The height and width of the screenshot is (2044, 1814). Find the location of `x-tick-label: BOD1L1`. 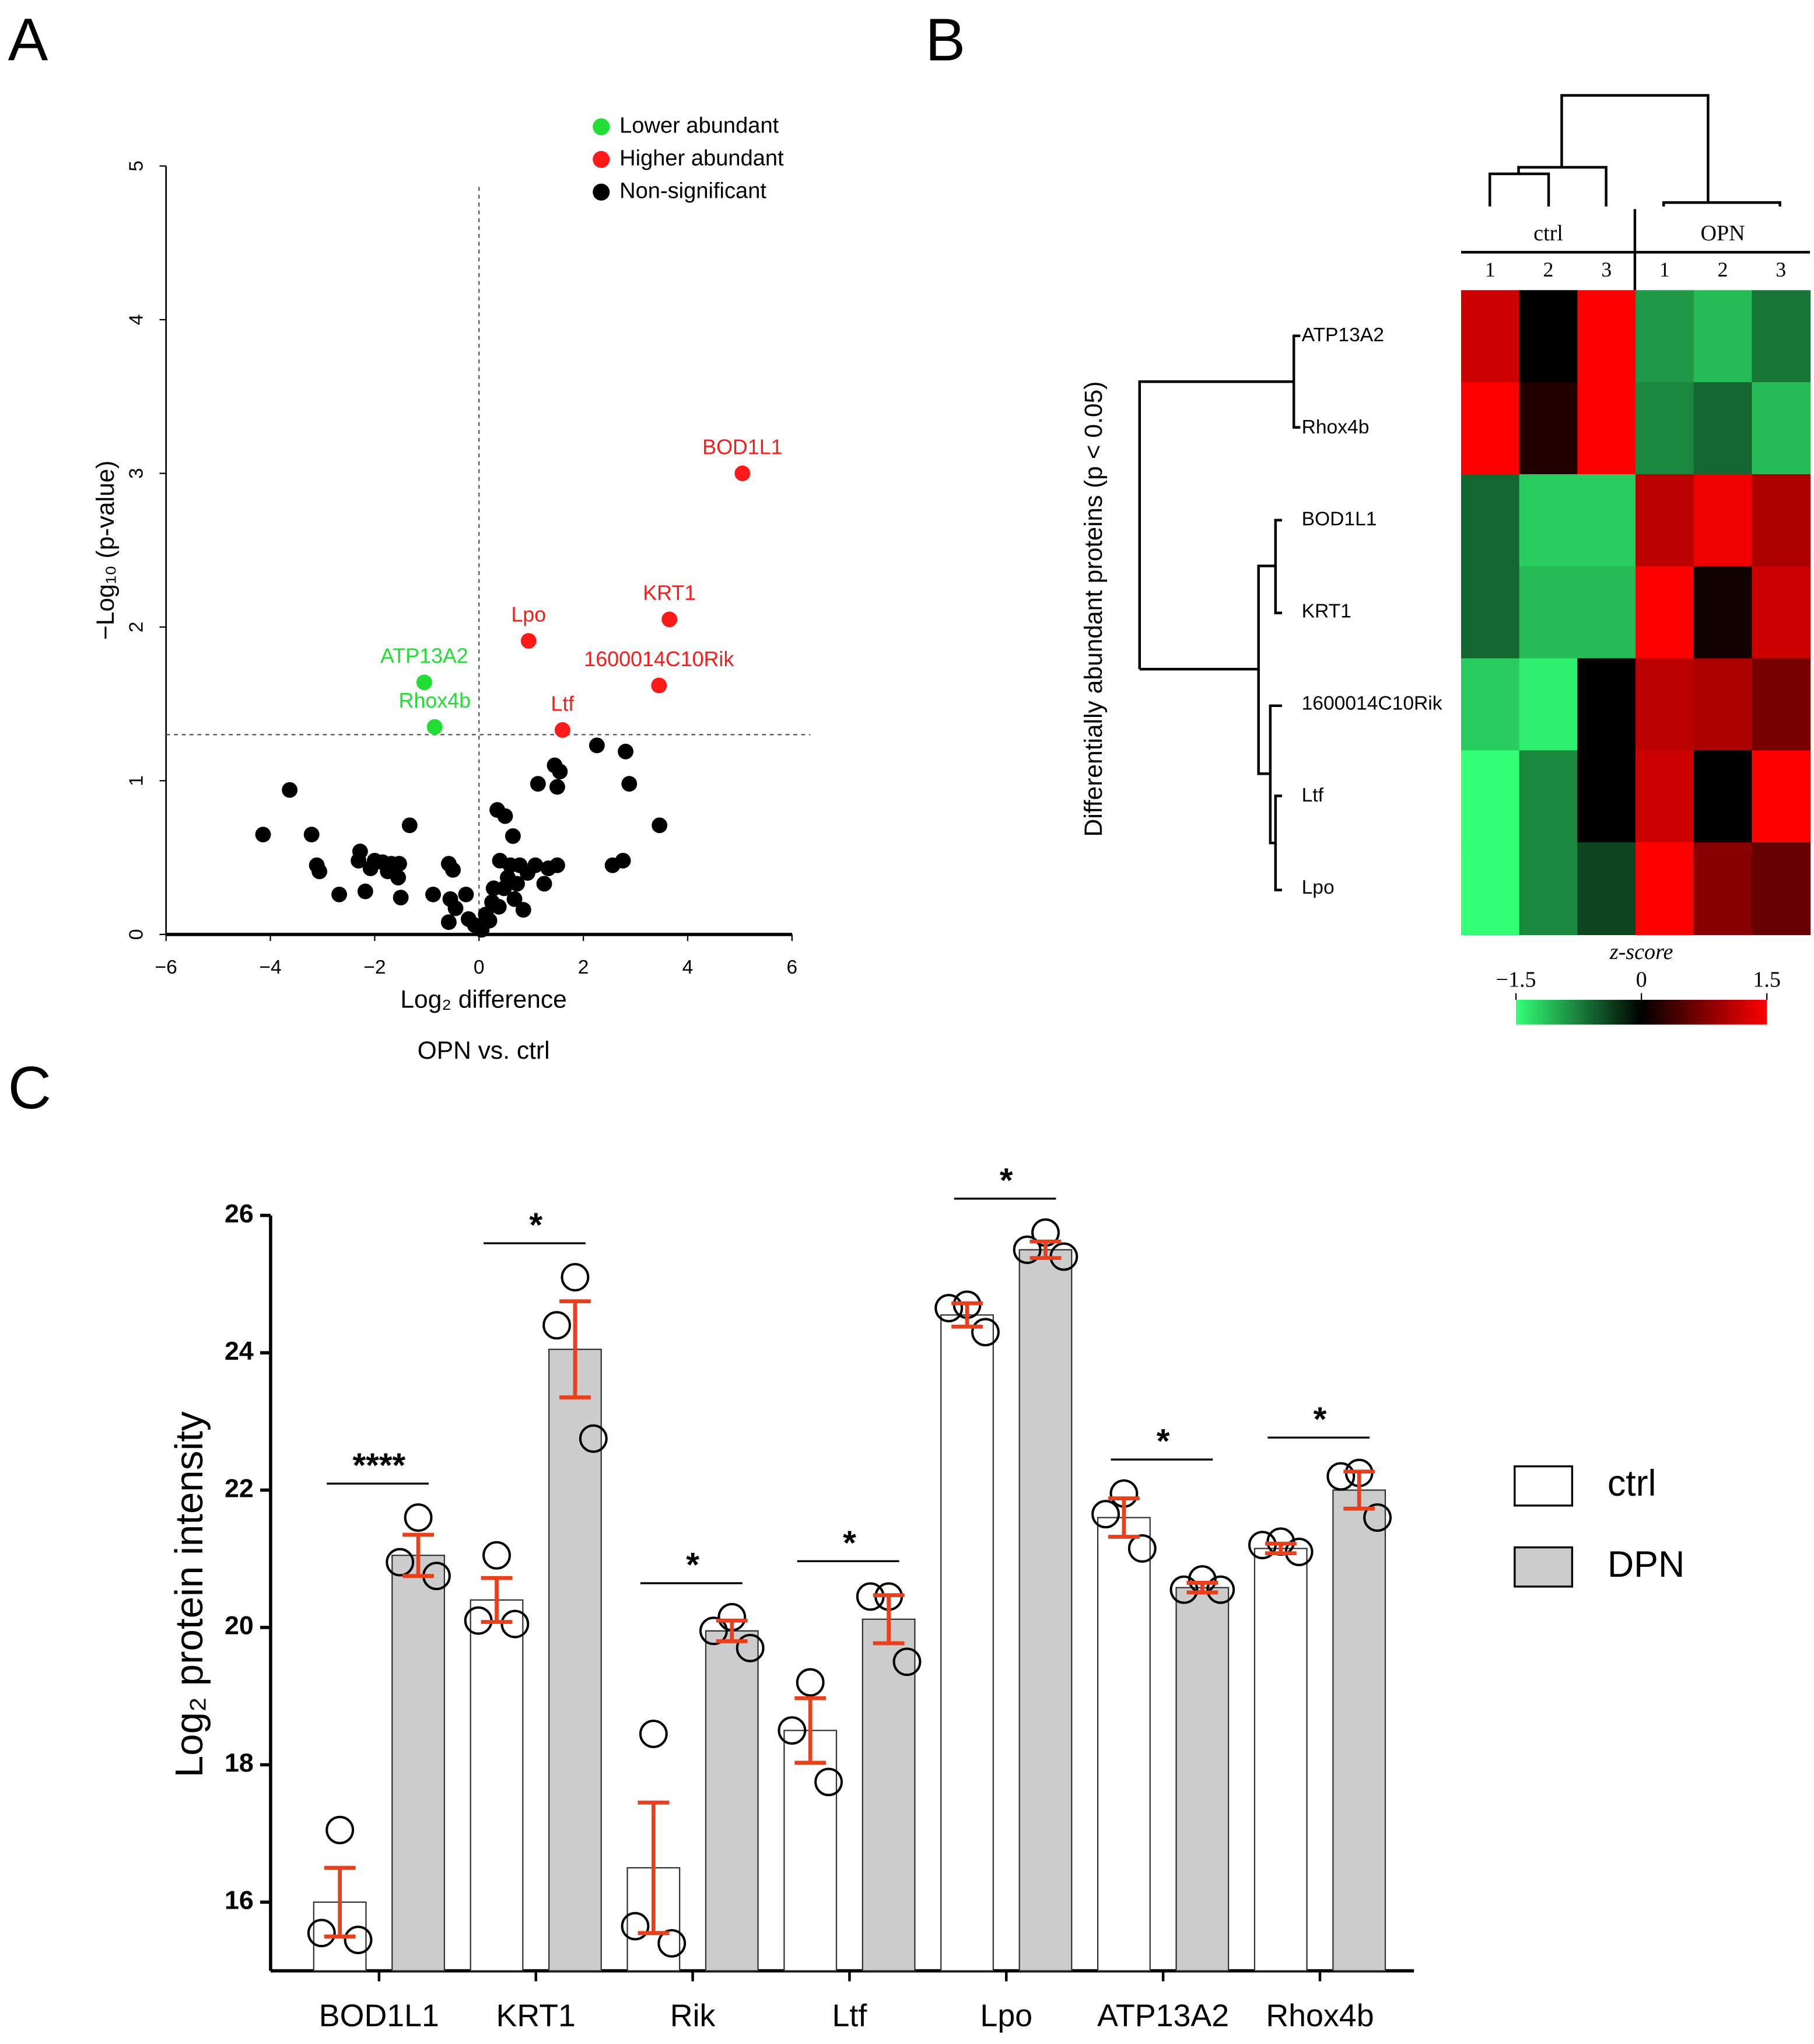

x-tick-label: BOD1L1 is located at coordinates (379, 2015).